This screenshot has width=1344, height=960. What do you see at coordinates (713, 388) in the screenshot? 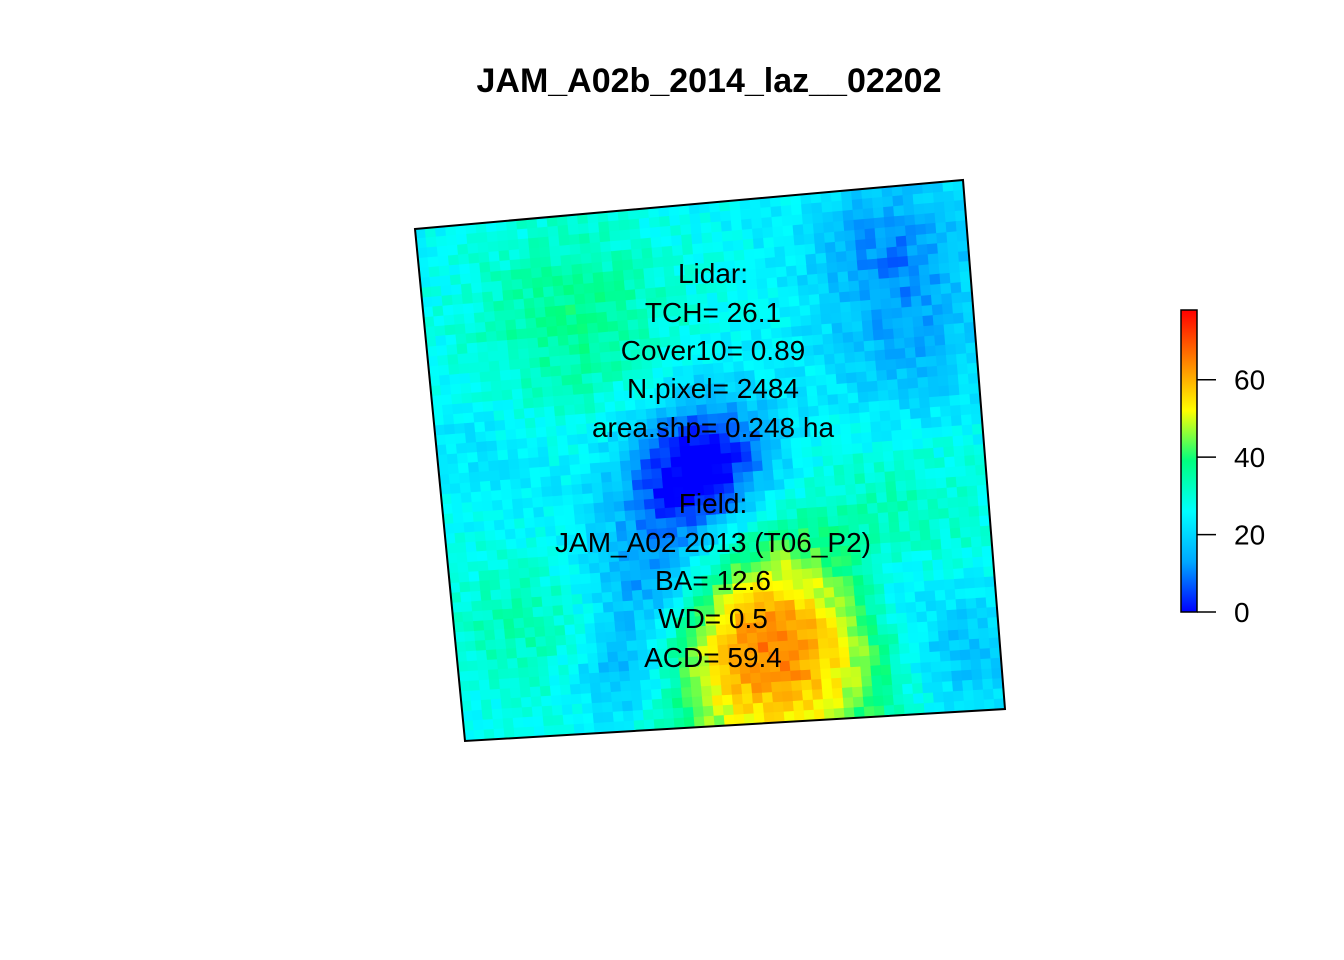
I see `lidar-npixel: N.pixel= 2484` at bounding box center [713, 388].